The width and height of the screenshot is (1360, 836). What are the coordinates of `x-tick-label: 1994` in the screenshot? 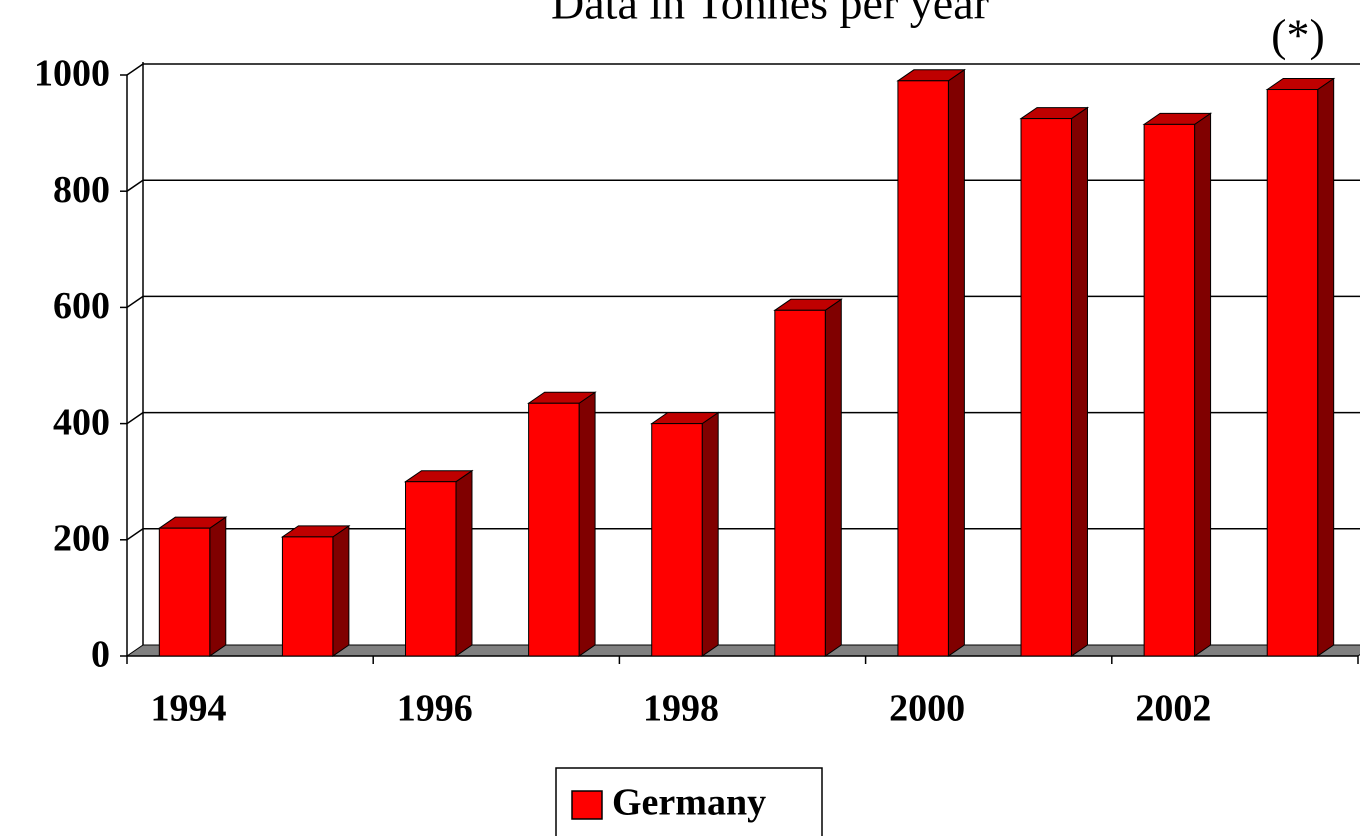 It's located at (189, 709).